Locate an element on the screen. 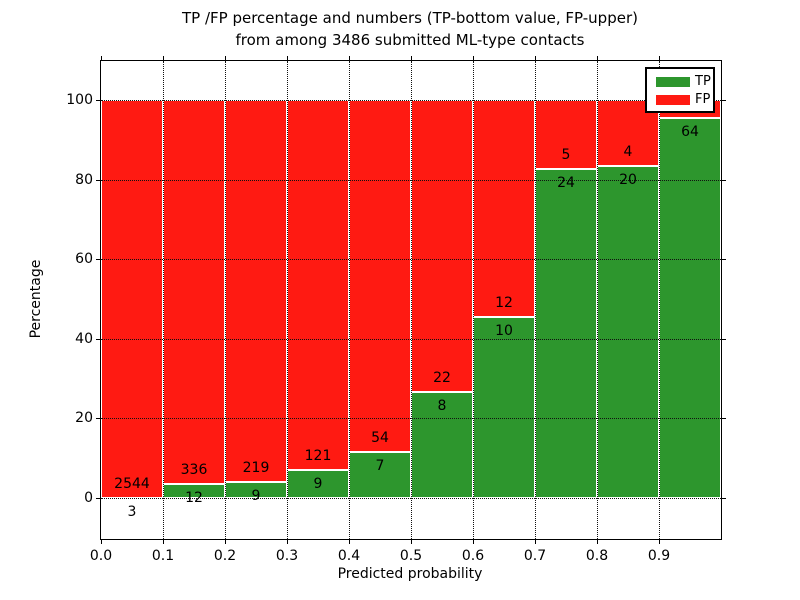  fp-count-label: 121 is located at coordinates (318, 456).